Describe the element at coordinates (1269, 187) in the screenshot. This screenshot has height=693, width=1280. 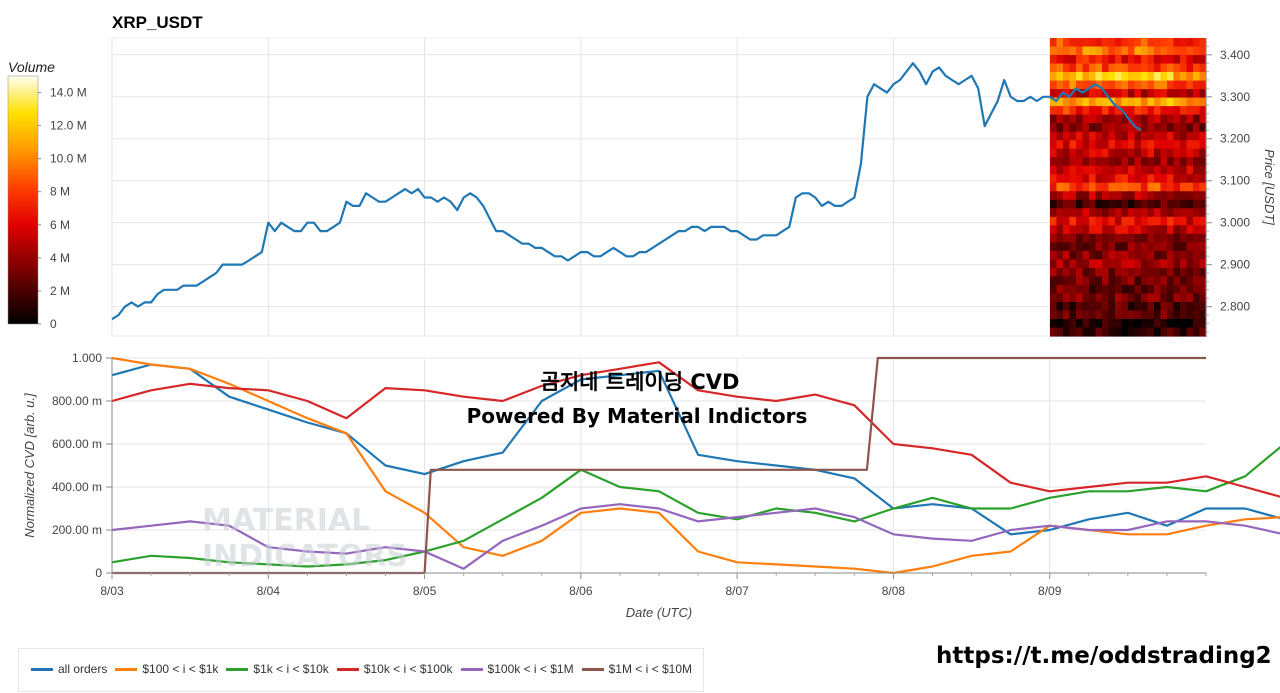
I see `price-axis-title: Price [USDT]` at that location.